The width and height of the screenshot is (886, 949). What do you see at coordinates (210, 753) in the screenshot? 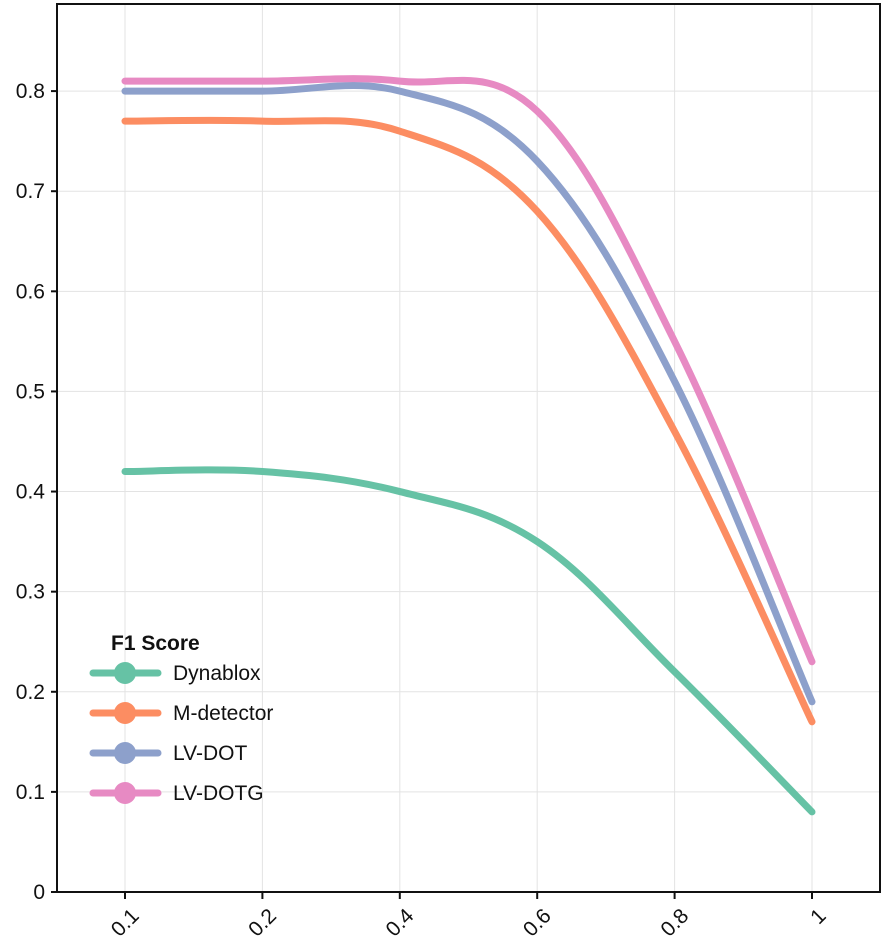
I see `legend-label: LV-DOT` at bounding box center [210, 753].